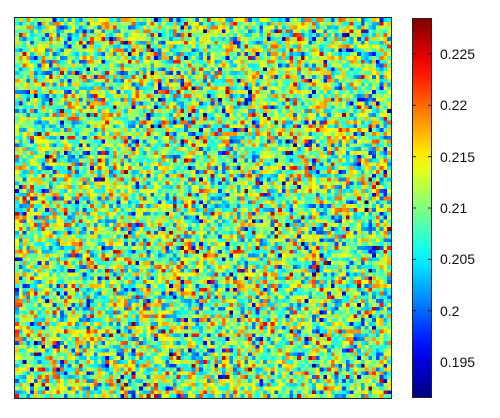 Image resolution: width=500 pixels, height=418 pixels. I want to click on colorbar-tick-label: 0.22, so click(454, 105).